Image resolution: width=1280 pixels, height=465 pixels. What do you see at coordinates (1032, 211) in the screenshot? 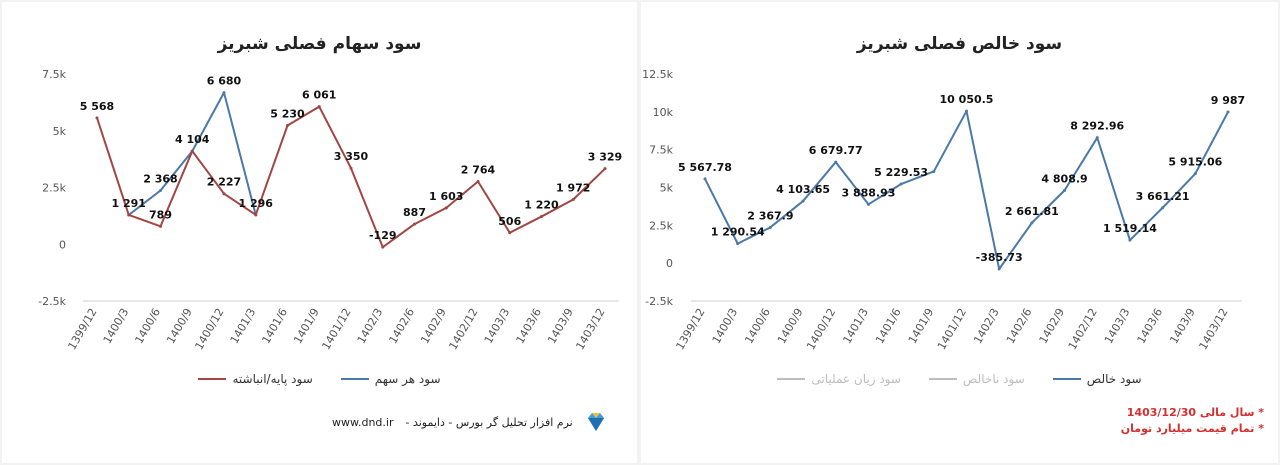
I see `right-data-label: 2 661.81` at bounding box center [1032, 211].